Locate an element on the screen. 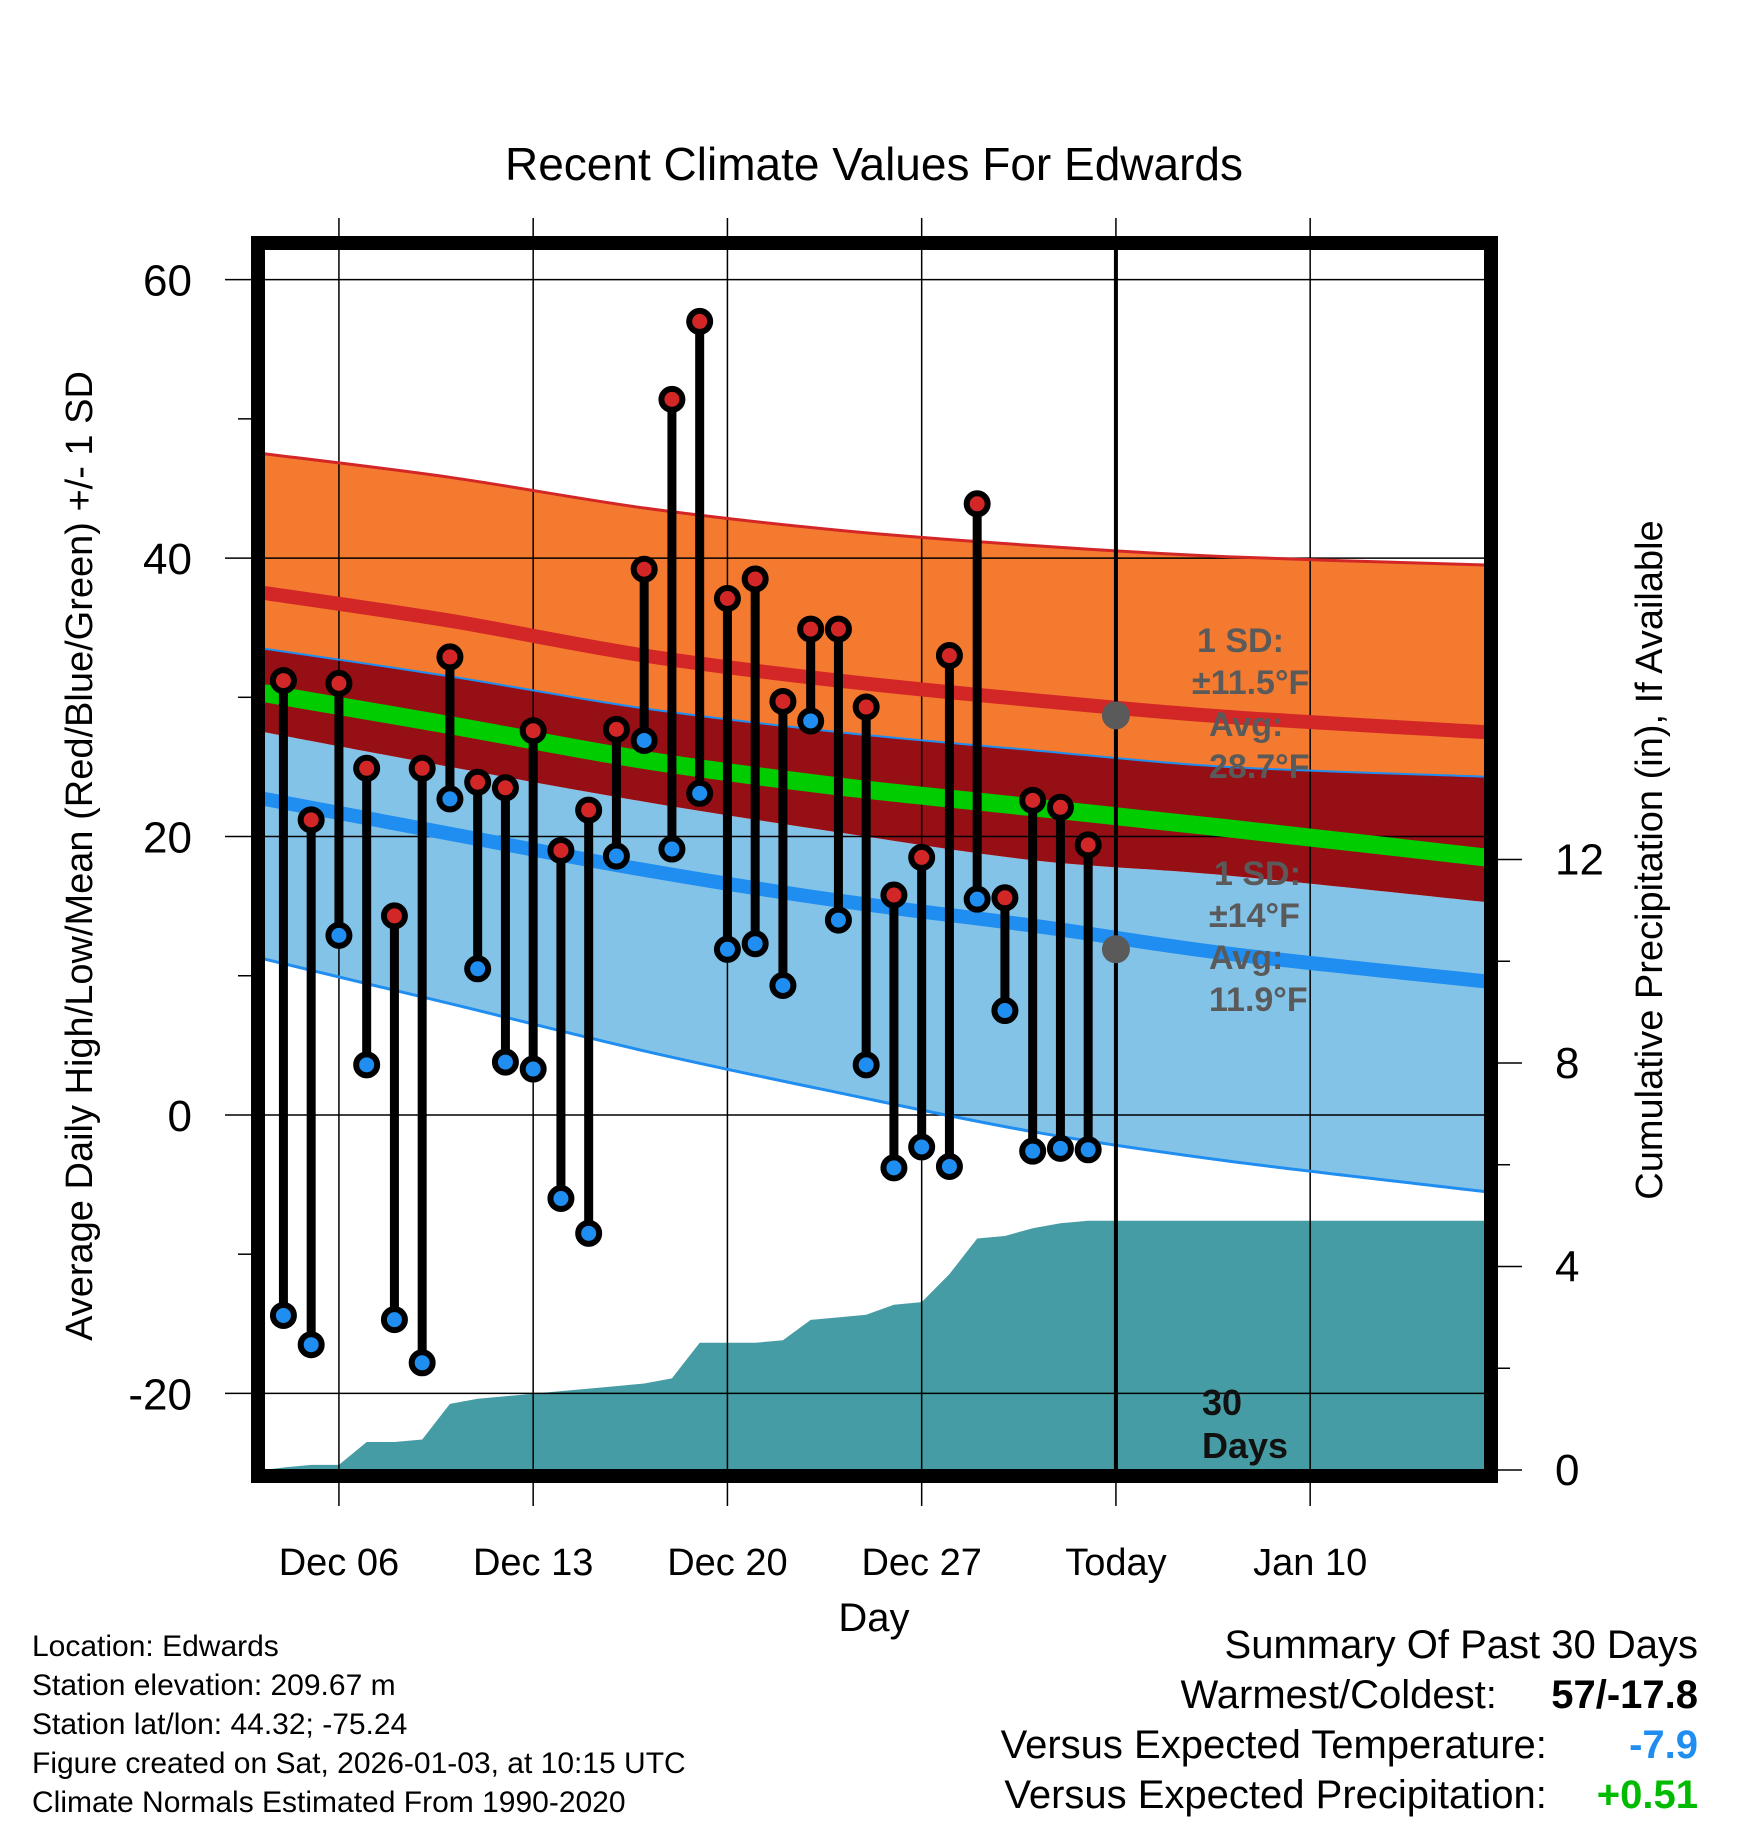 The height and width of the screenshot is (1828, 1748). meta-location: Location: Edwards is located at coordinates (155, 1646).